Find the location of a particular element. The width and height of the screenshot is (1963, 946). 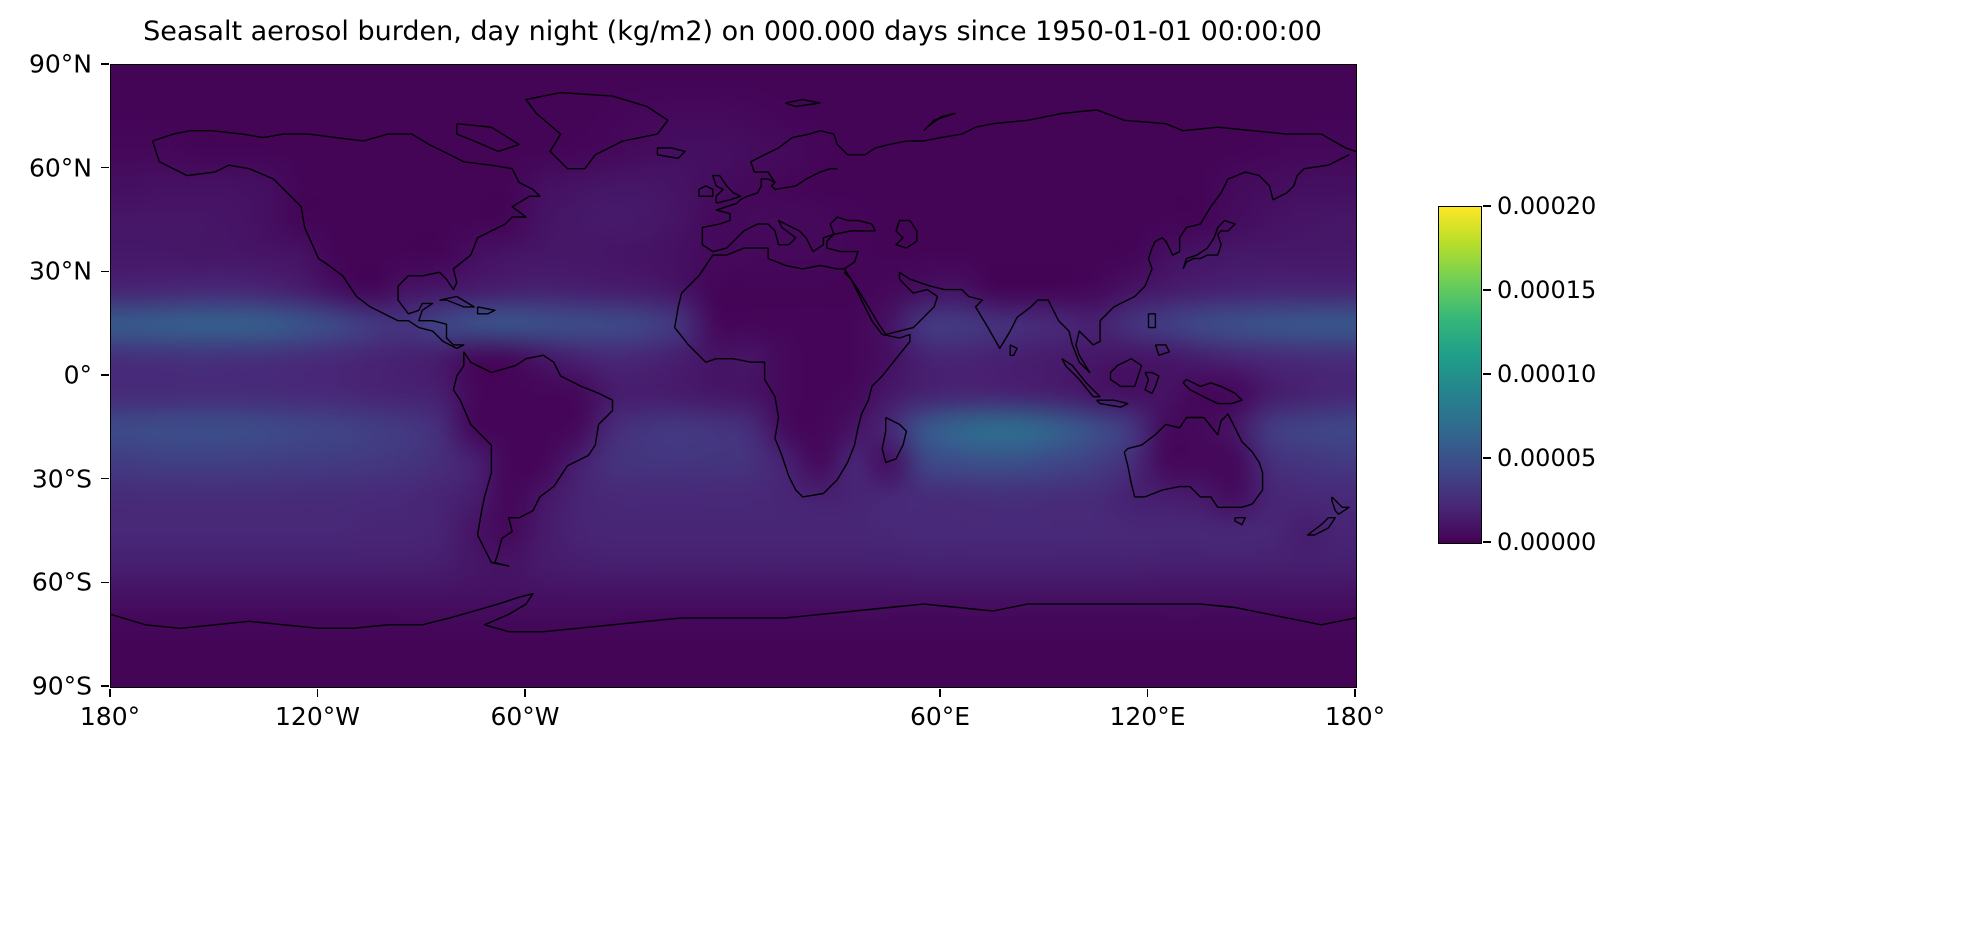

y-tick-label: 60°S is located at coordinates (61, 582).